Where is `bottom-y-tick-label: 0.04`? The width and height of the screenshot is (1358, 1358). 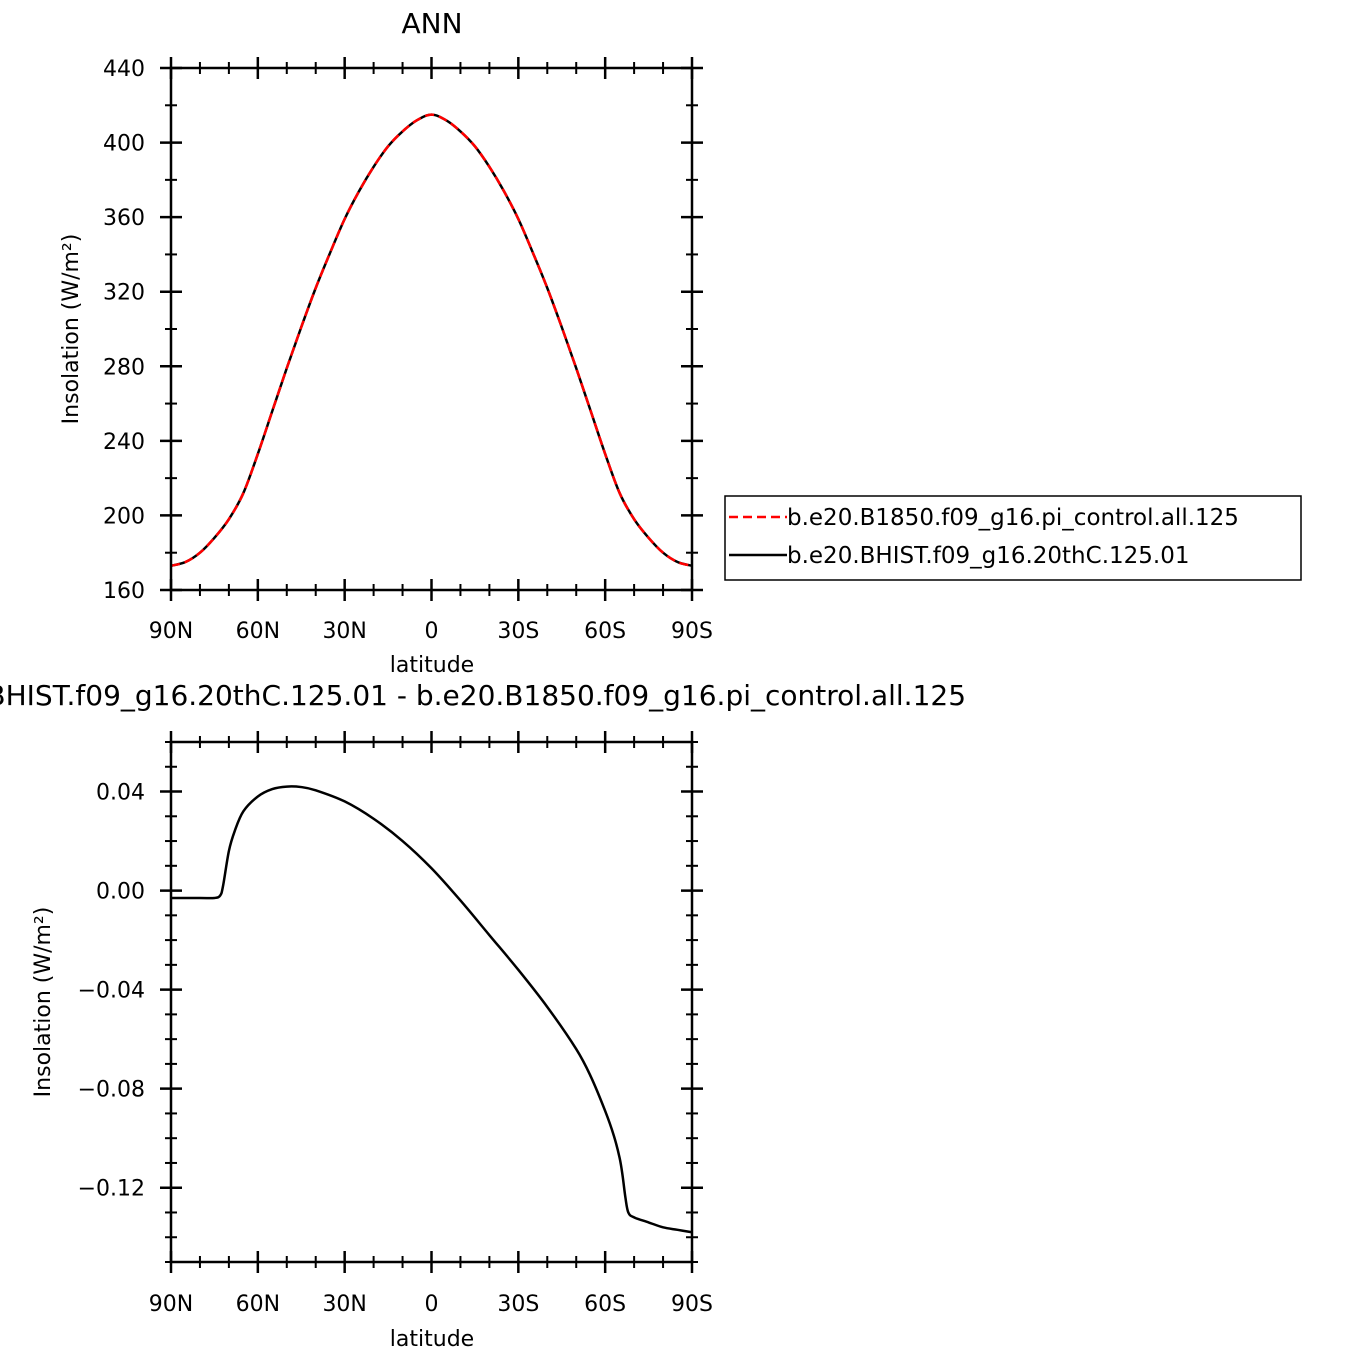
bottom-y-tick-label: 0.04 is located at coordinates (120, 793).